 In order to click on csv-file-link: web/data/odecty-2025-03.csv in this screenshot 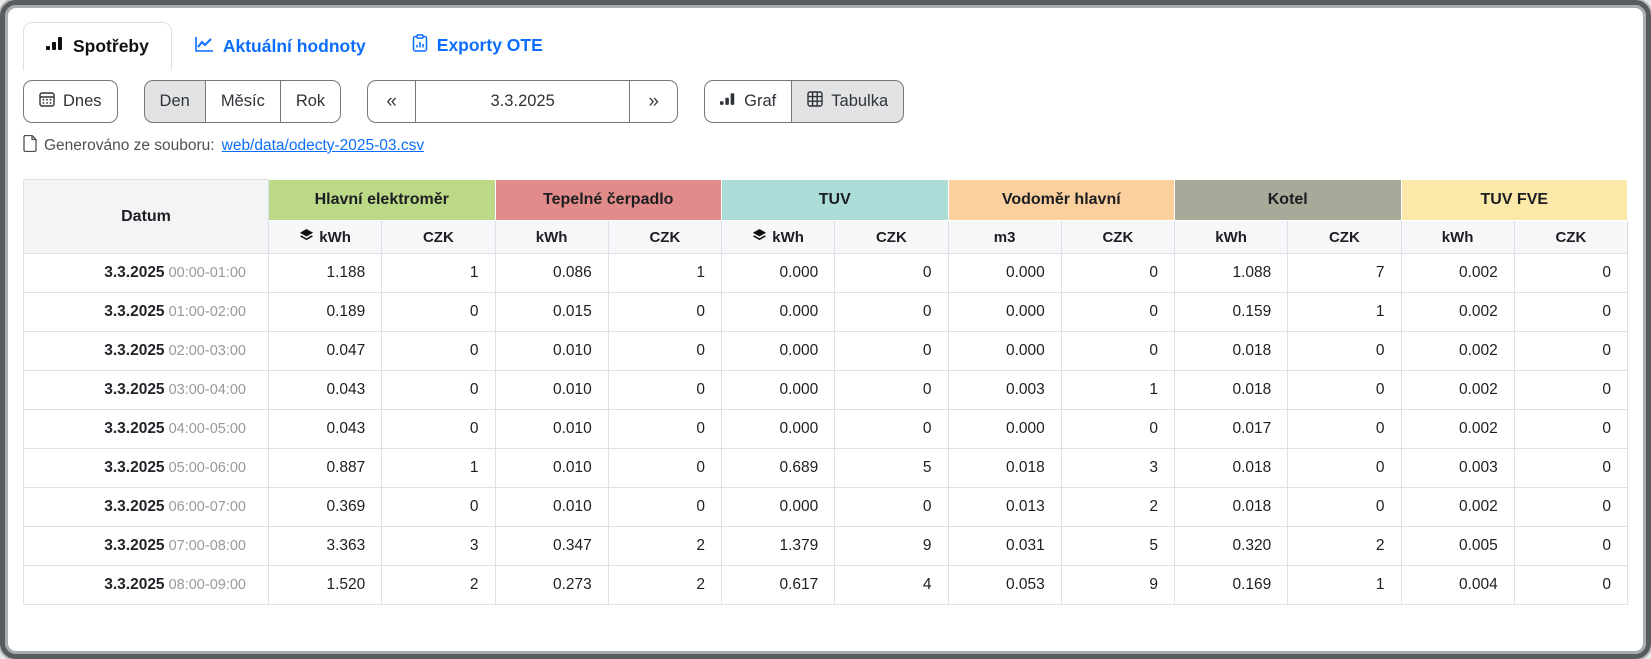, I will do `click(323, 145)`.